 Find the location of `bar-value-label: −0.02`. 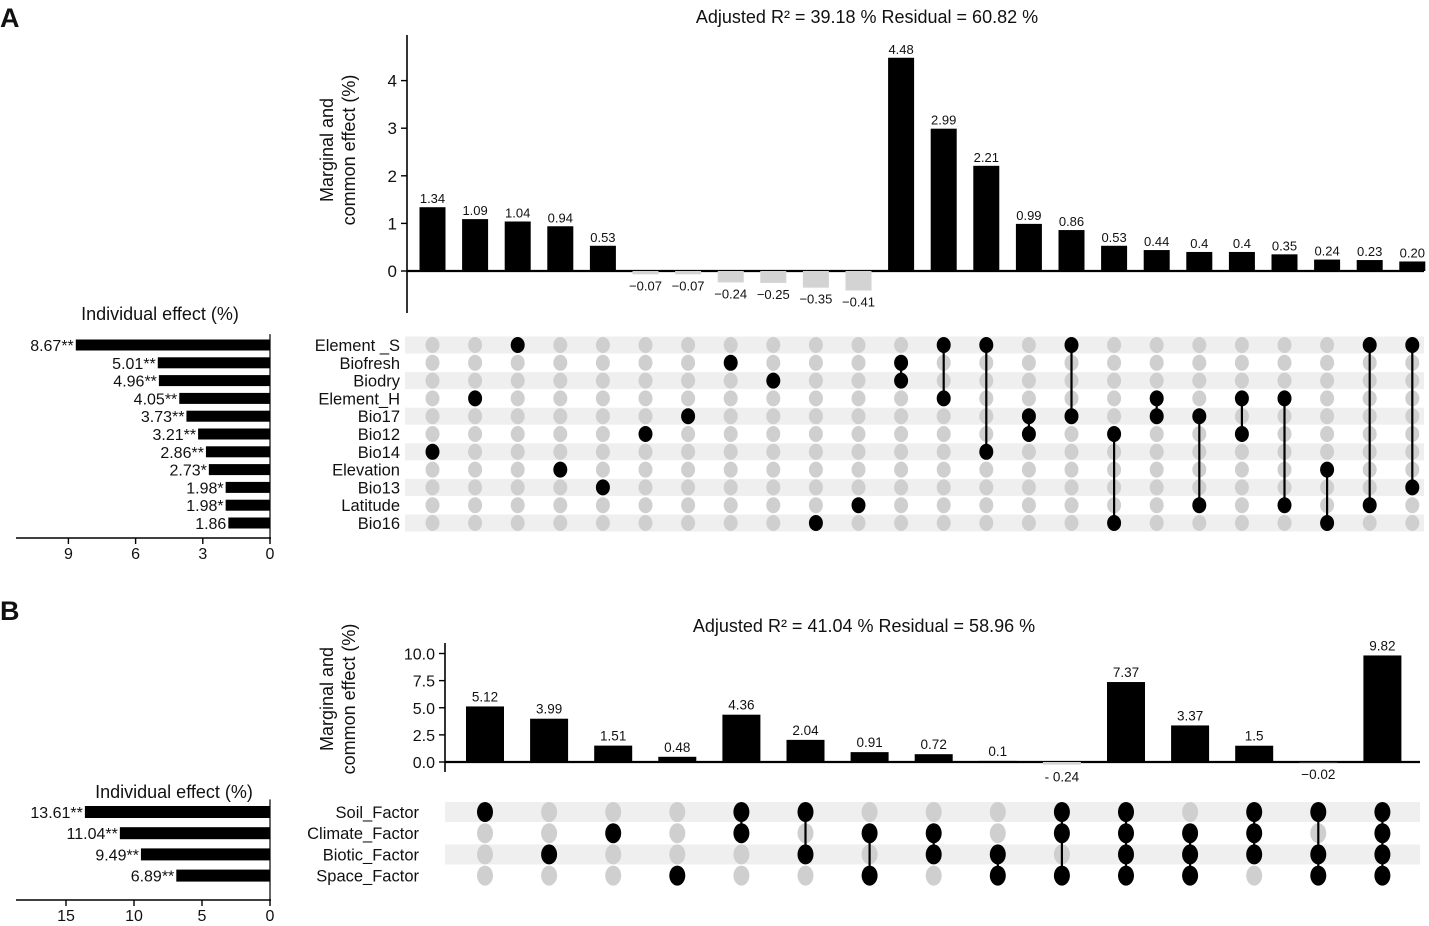

bar-value-label: −0.02 is located at coordinates (1318, 774).